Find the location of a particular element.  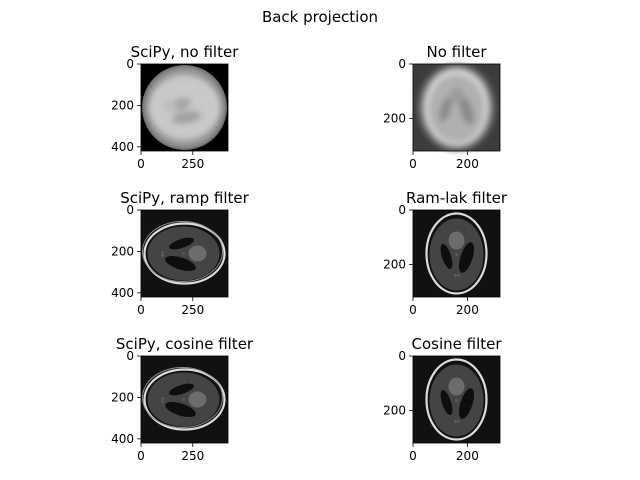

subplot-title: SciPy, no filter is located at coordinates (185, 52).